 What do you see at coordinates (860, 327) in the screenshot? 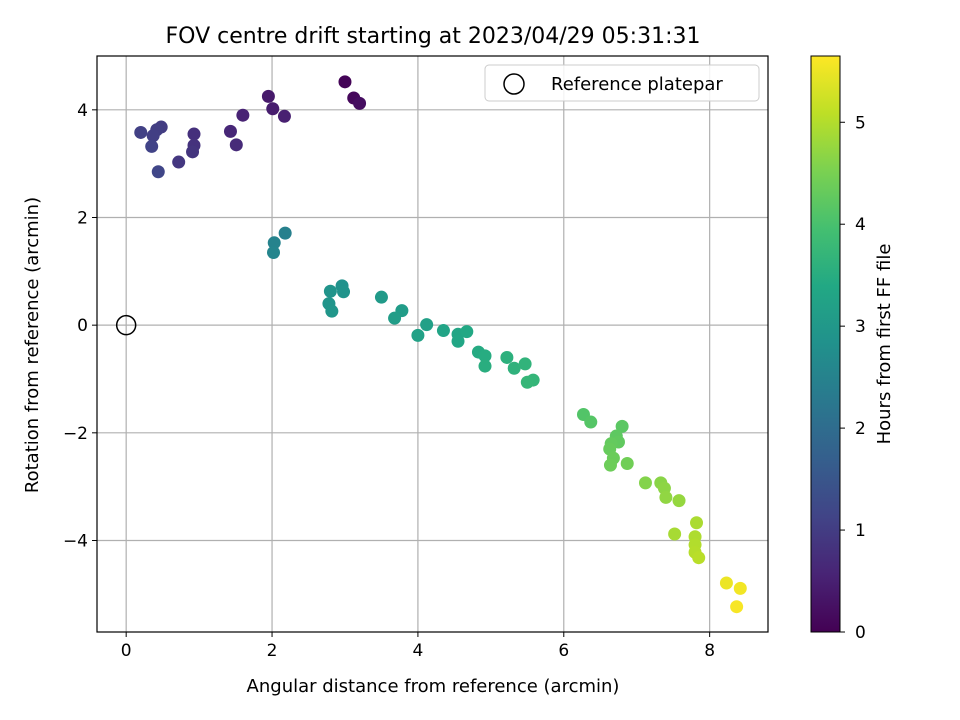
I see `colorbar-tick-label: 3` at bounding box center [860, 327].